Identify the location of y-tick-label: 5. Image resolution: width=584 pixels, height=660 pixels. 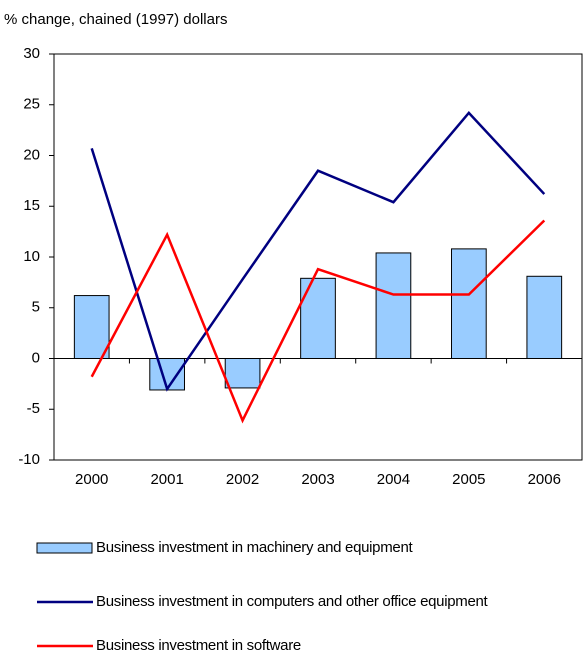
(36, 307).